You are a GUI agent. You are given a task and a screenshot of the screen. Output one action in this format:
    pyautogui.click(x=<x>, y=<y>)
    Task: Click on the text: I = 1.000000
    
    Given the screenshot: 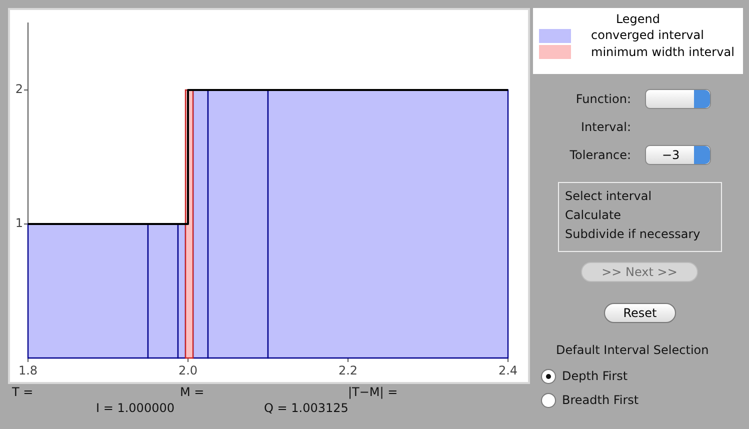 What is the action you would take?
    pyautogui.click(x=135, y=408)
    